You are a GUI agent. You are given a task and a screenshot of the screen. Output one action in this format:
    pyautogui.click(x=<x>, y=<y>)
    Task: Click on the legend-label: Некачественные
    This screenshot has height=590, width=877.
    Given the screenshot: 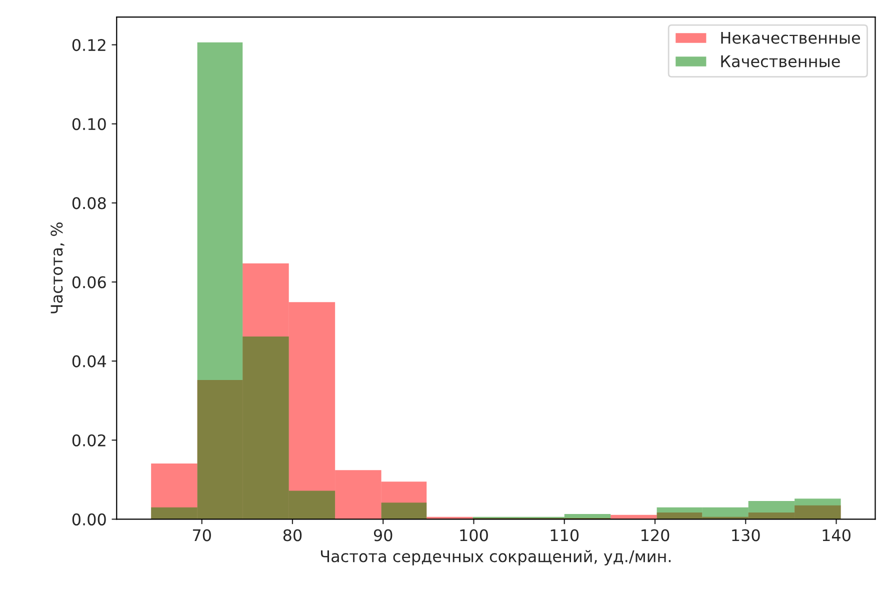 What is the action you would take?
    pyautogui.click(x=790, y=38)
    